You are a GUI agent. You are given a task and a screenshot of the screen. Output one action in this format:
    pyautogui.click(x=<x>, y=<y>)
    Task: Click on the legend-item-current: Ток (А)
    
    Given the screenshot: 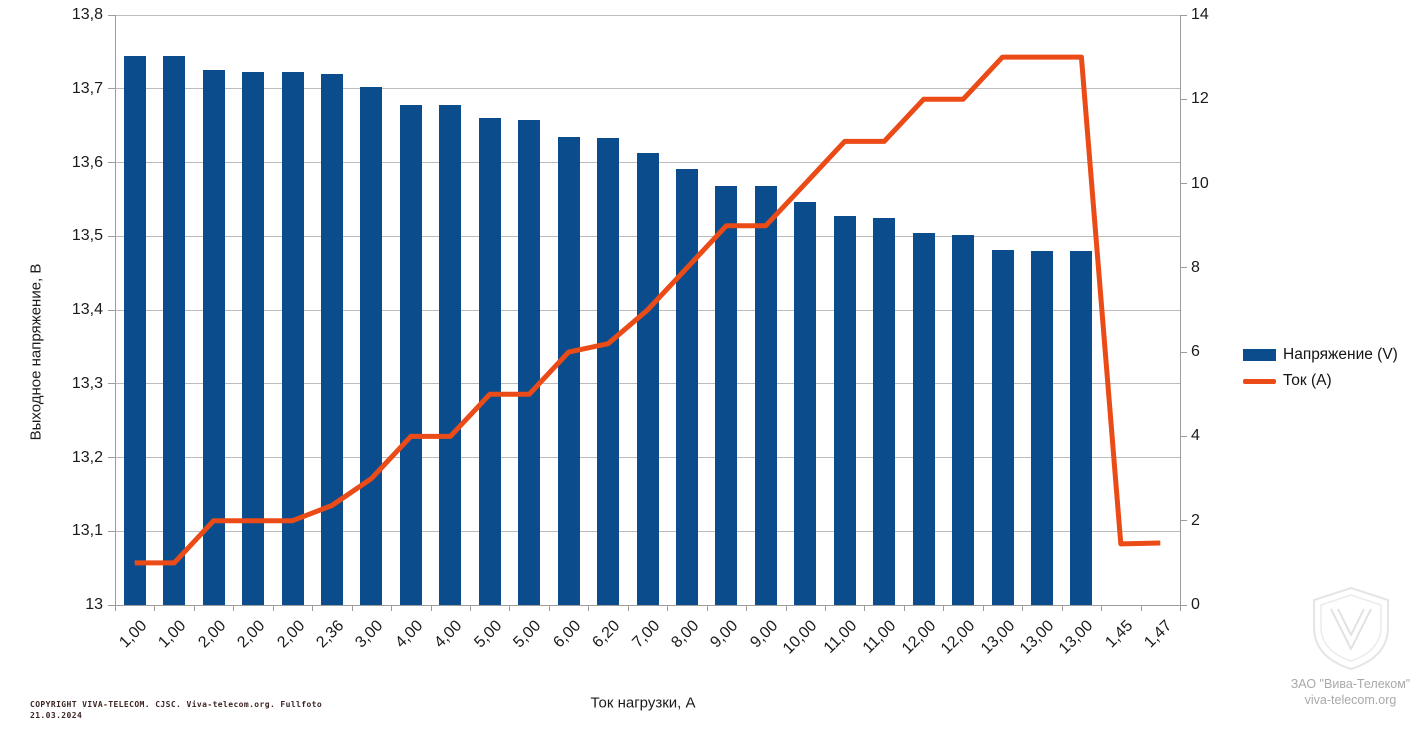 What is the action you would take?
    pyautogui.click(x=1320, y=381)
    